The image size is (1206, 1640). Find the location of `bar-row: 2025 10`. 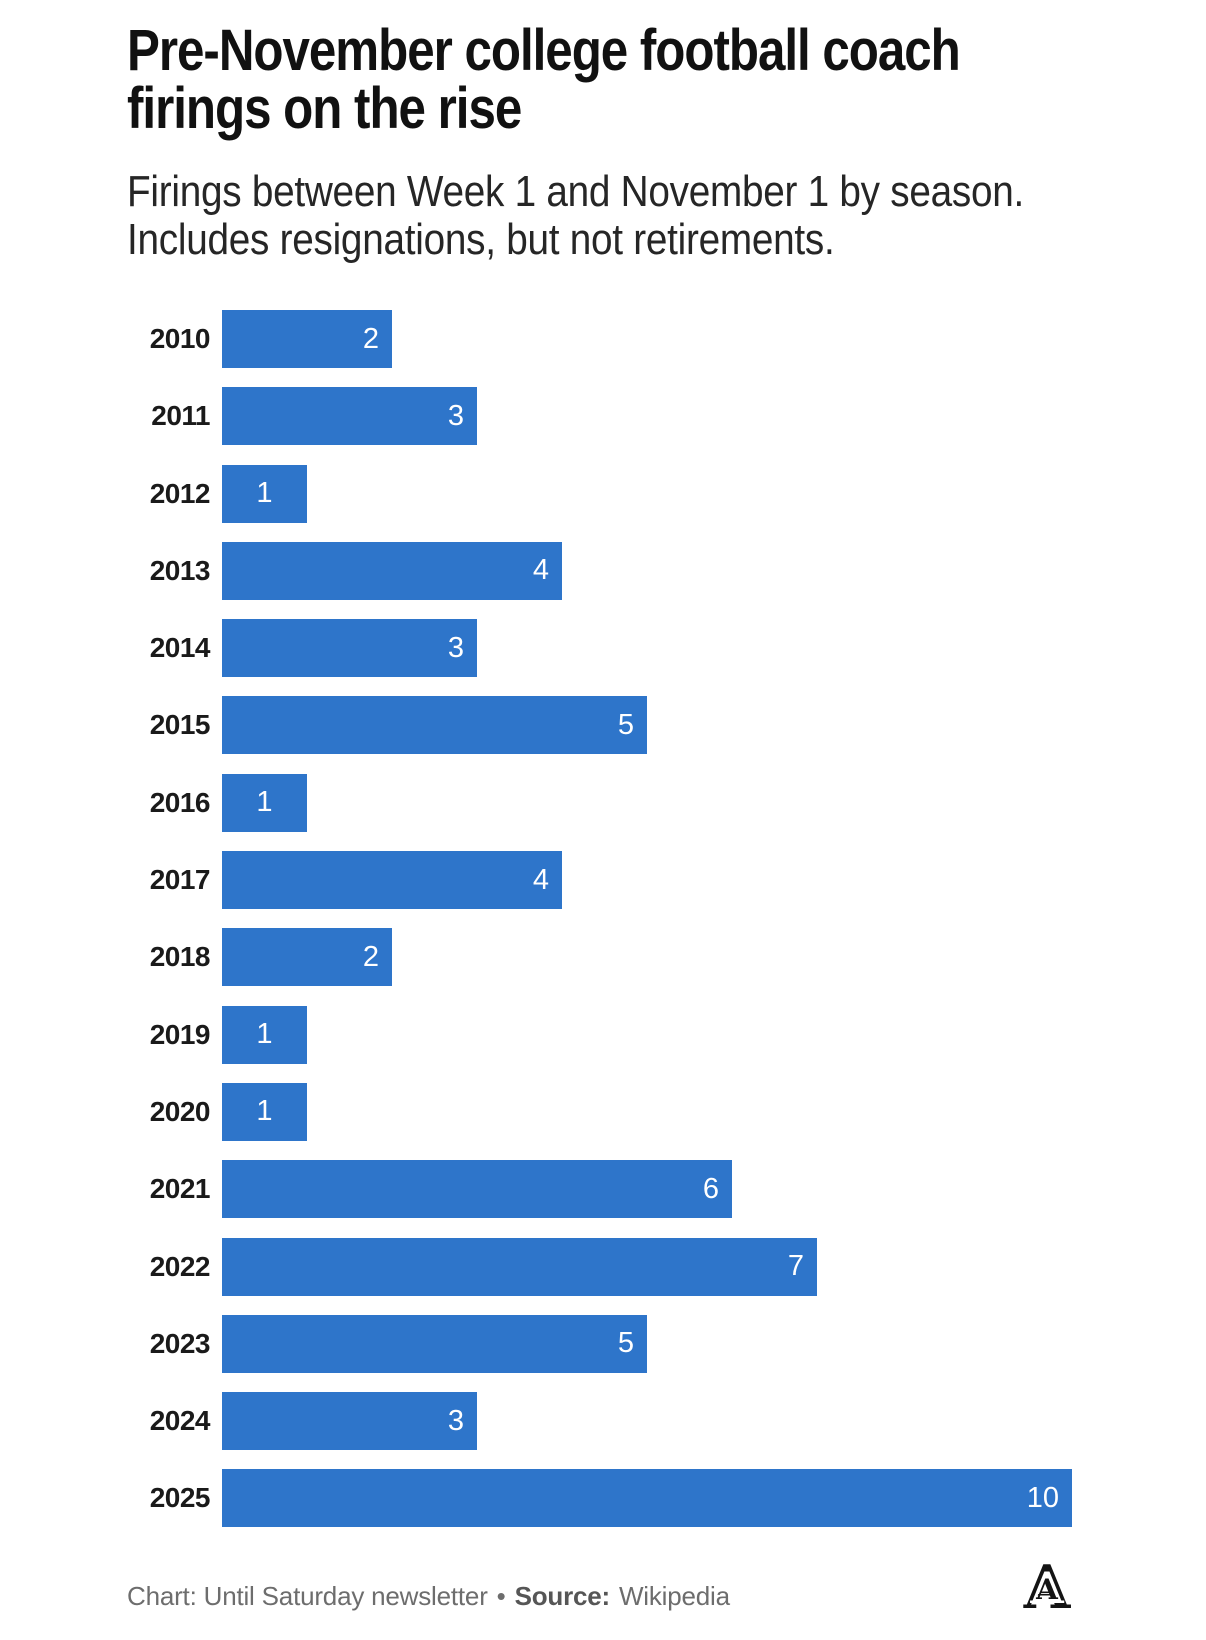

bar-row: 2025 10 is located at coordinates (603, 1498).